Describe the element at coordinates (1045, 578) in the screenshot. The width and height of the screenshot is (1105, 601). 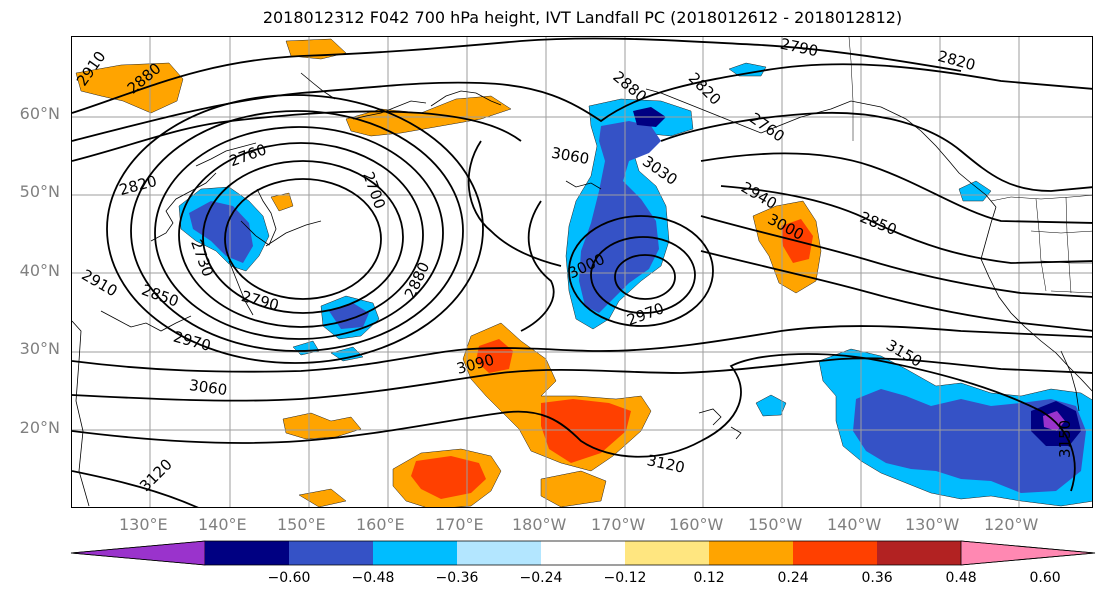
I see `colorbar-tick-label: 0.60` at that location.